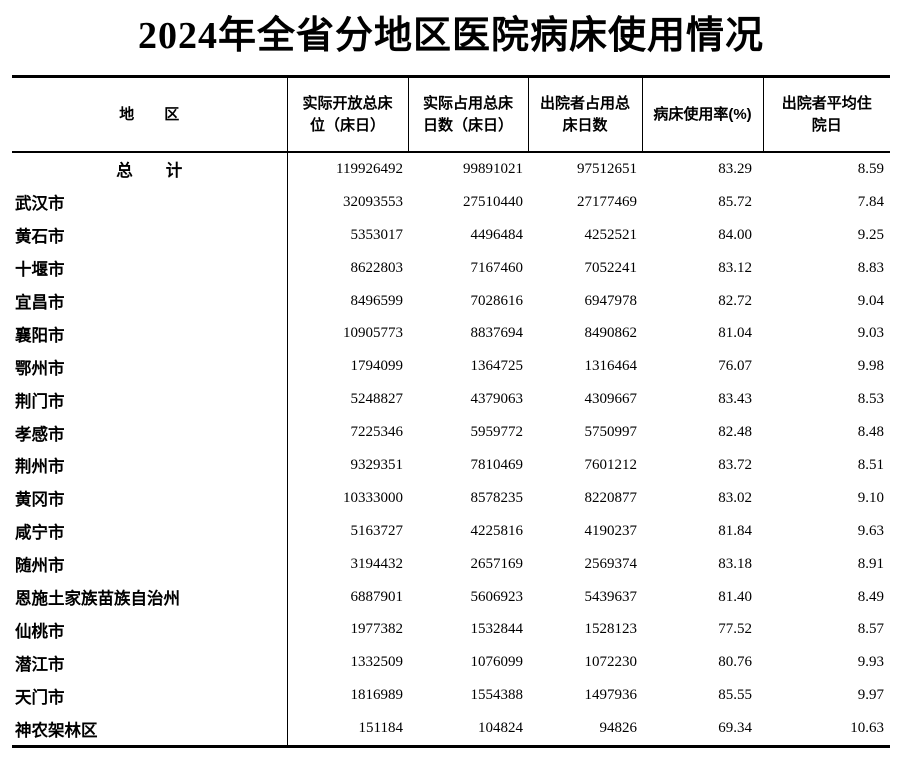 This screenshot has height=773, width=902. Describe the element at coordinates (150, 433) in the screenshot. I see `region-cell: 孝感市` at that location.